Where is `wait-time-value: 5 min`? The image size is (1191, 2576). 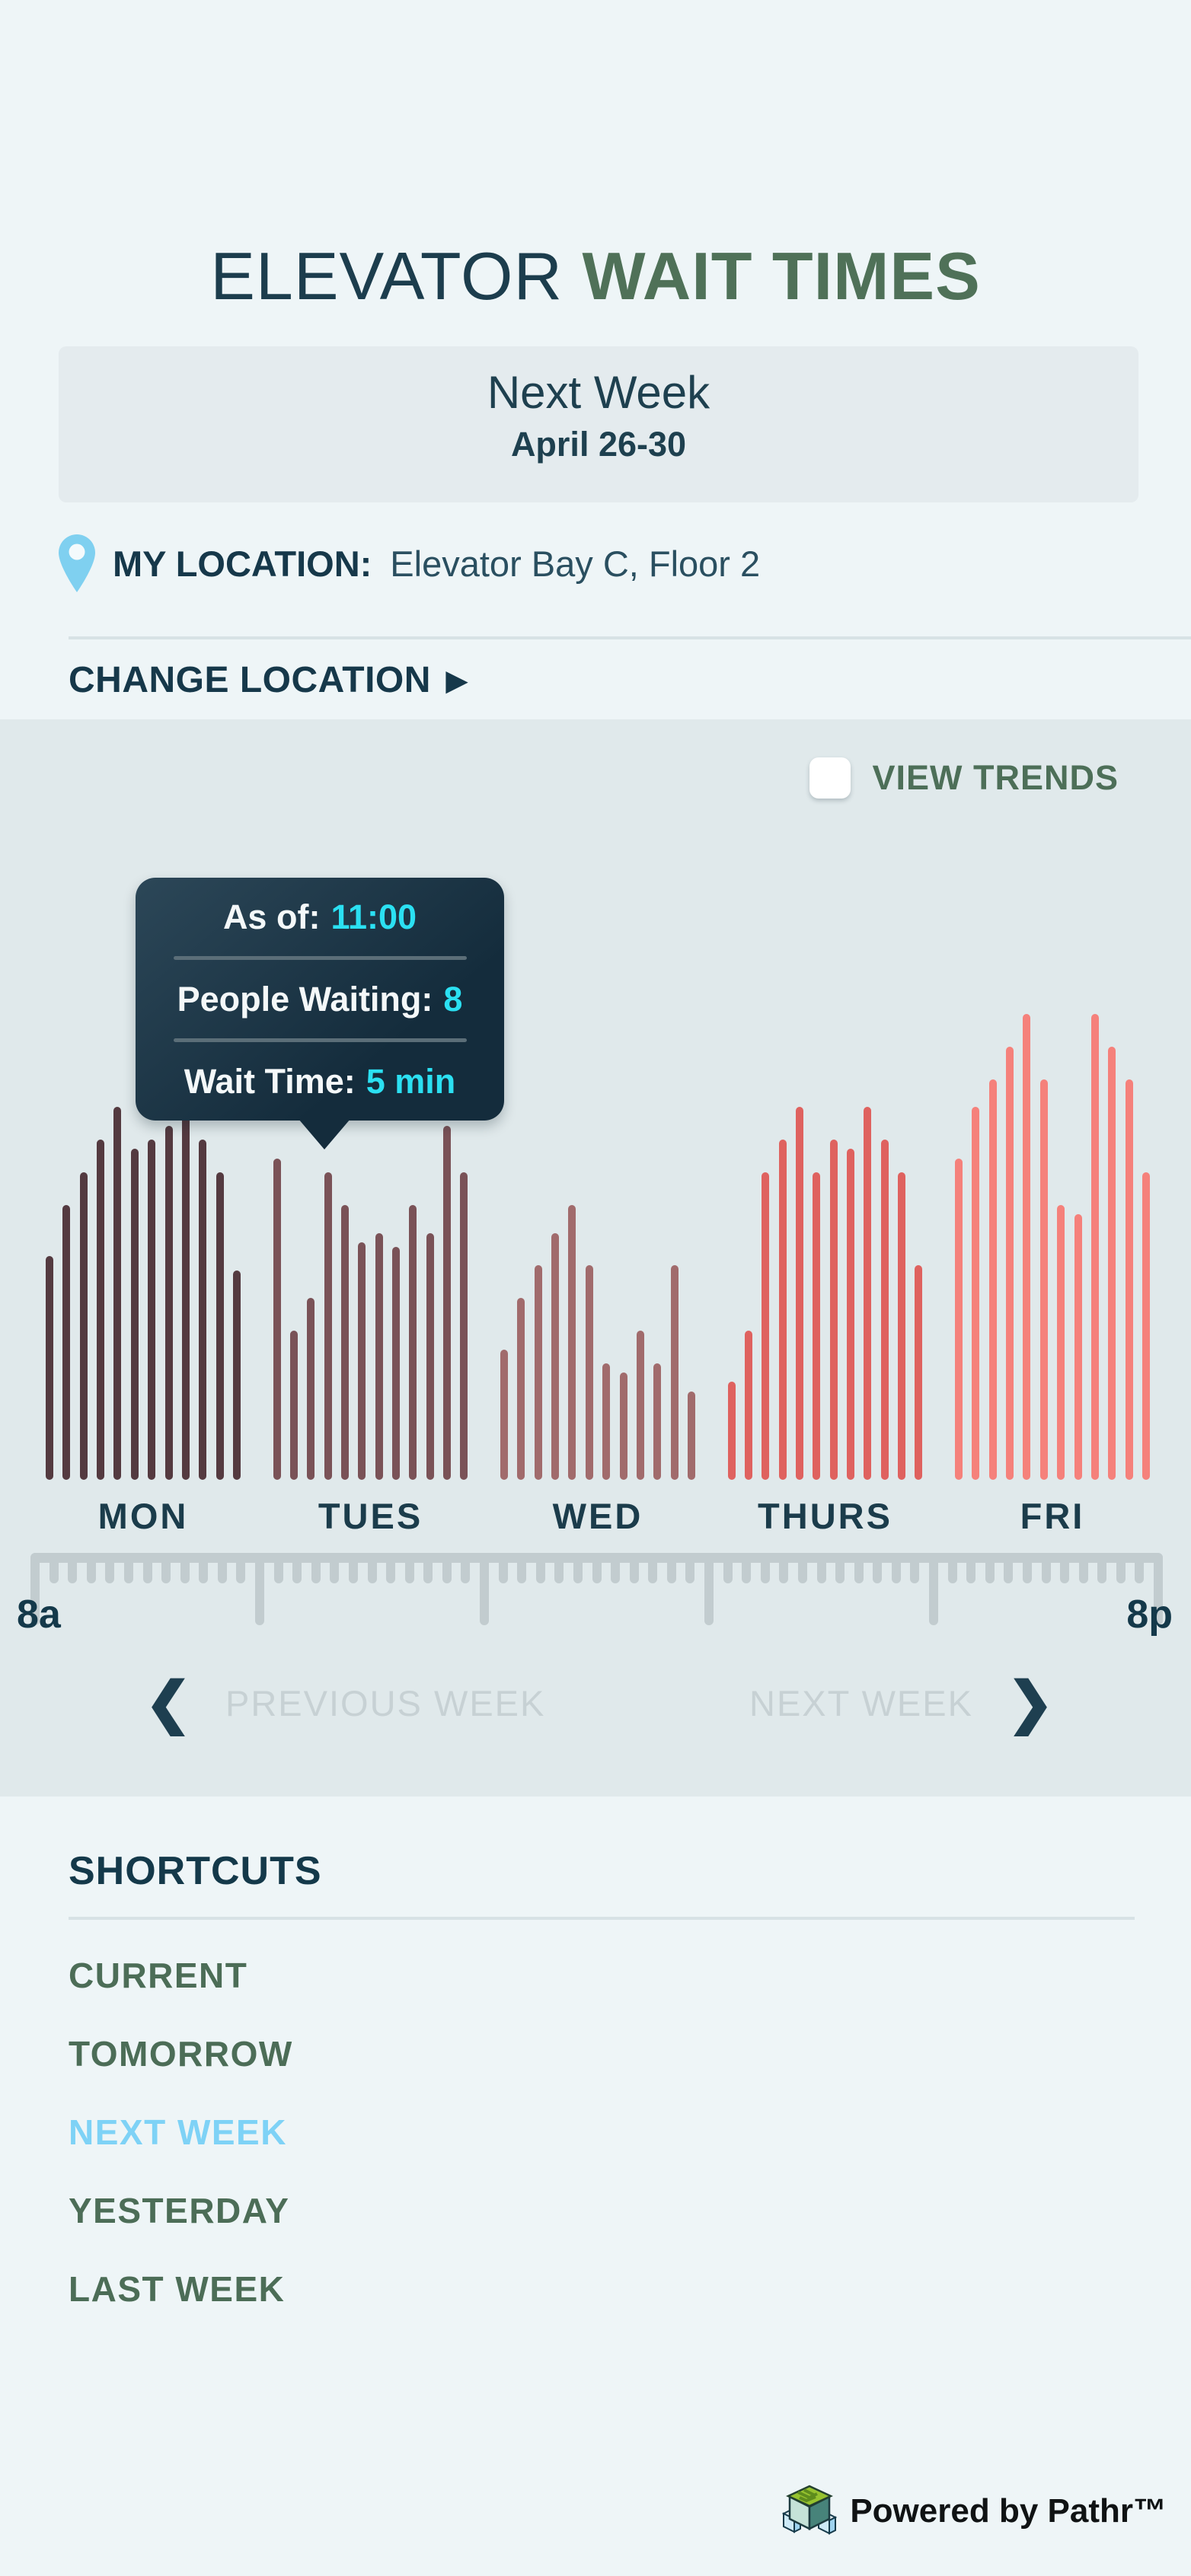 wait-time-value: 5 min is located at coordinates (411, 1081).